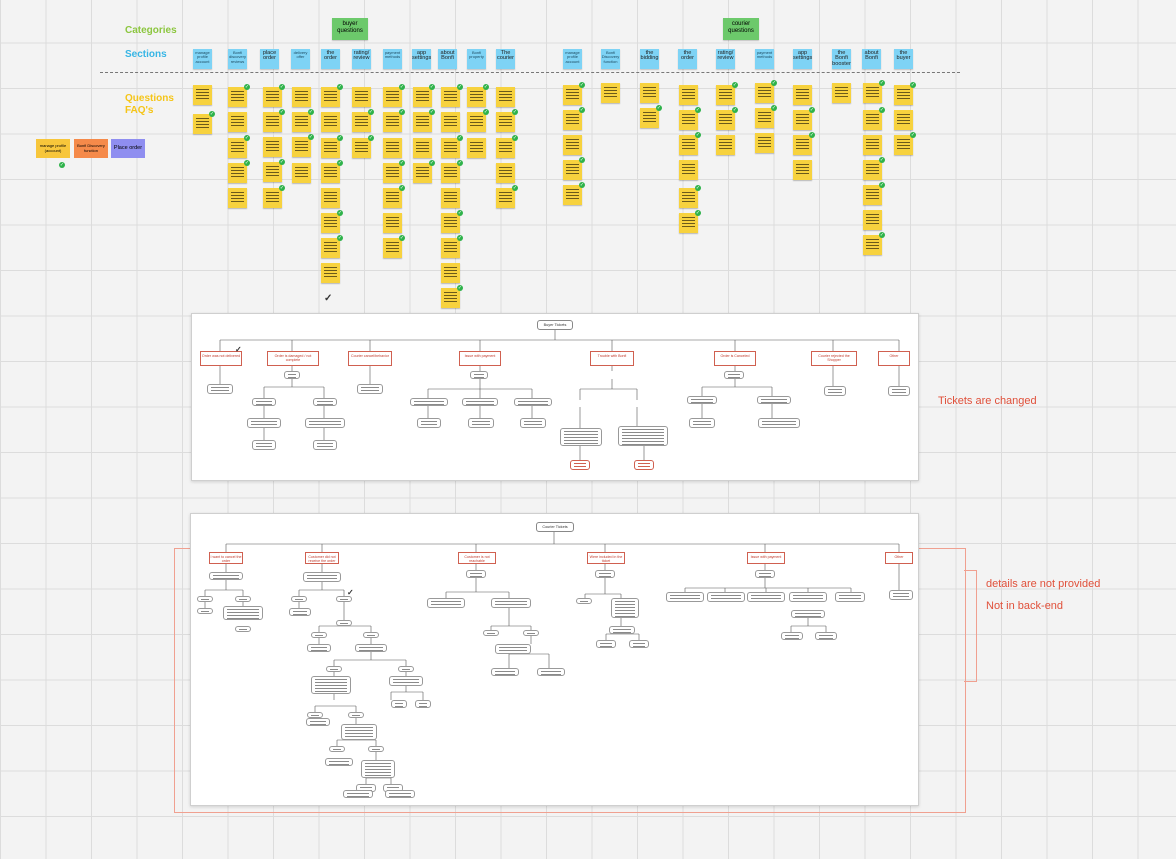 The image size is (1176, 859). What do you see at coordinates (735, 358) in the screenshot?
I see `buyer-ticket-node: Order is Canceled` at bounding box center [735, 358].